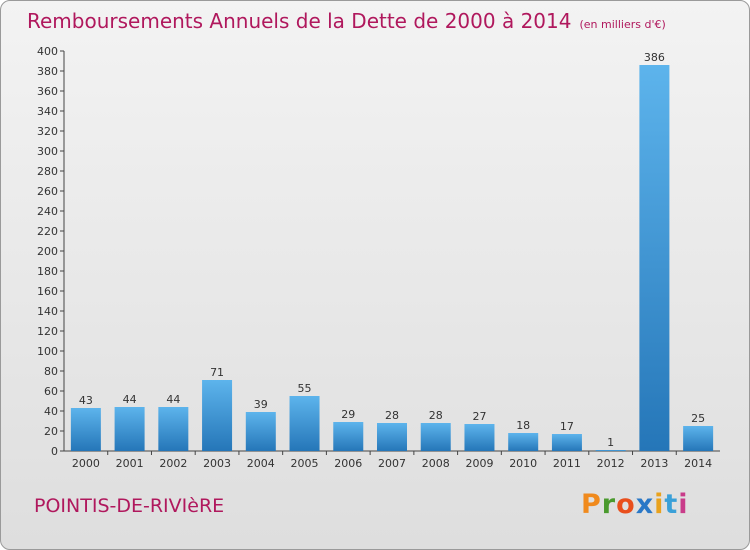 This screenshot has width=750, height=550. Describe the element at coordinates (51, 371) in the screenshot. I see `y-tick-label: 80` at that location.